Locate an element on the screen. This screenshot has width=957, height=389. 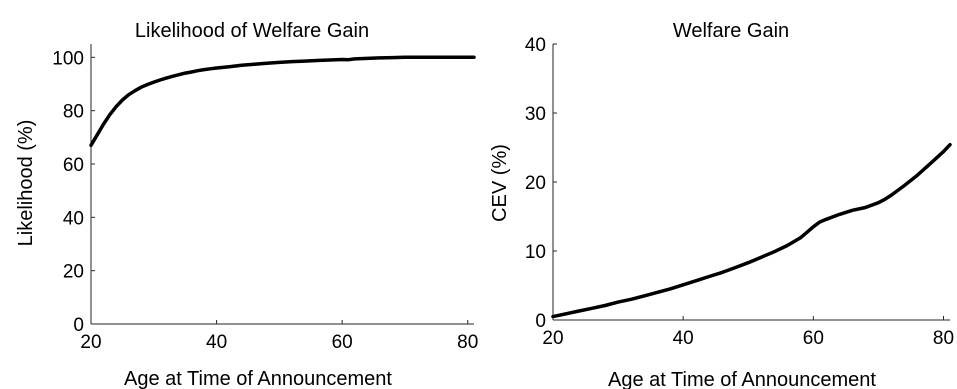
y-axis-label: Likelihood (%) is located at coordinates (26, 183).